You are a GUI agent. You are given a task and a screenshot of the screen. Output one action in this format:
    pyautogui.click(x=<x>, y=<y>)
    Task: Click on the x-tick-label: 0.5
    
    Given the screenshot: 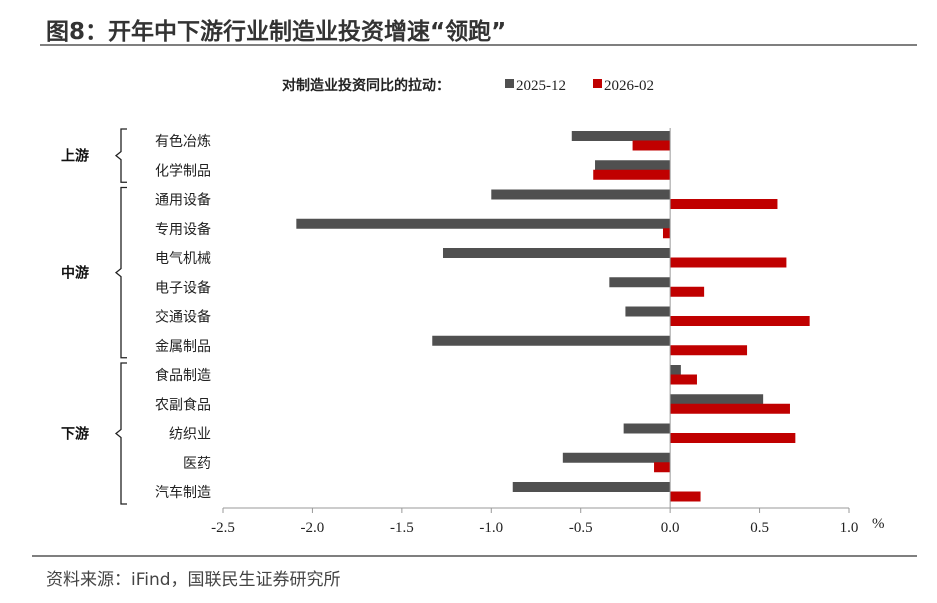 What is the action you would take?
    pyautogui.click(x=759, y=528)
    